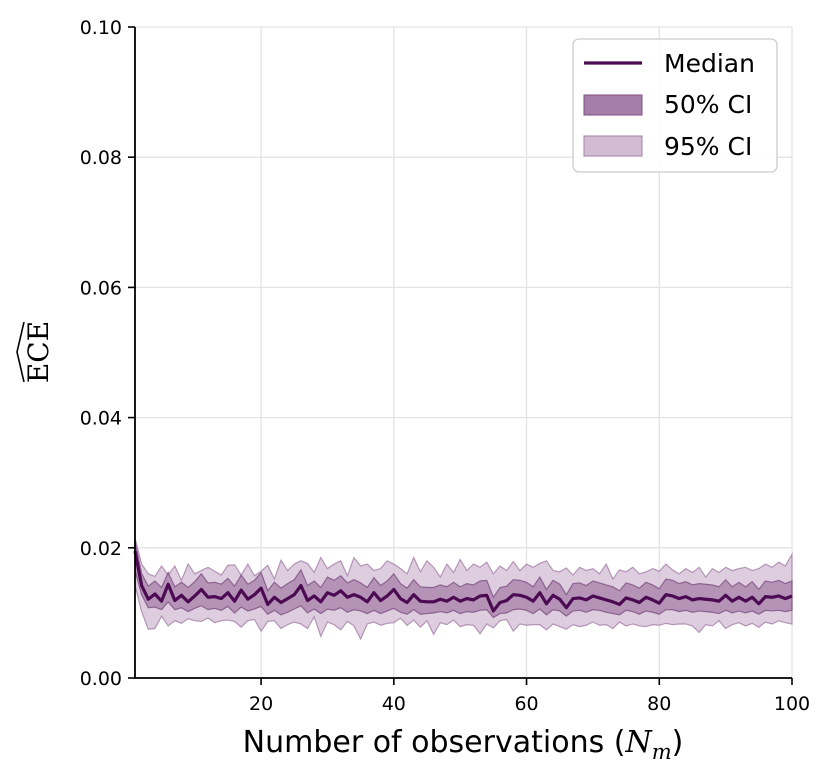 The width and height of the screenshot is (831, 782). I want to click on y-axis-label: ECE, so click(38, 352).